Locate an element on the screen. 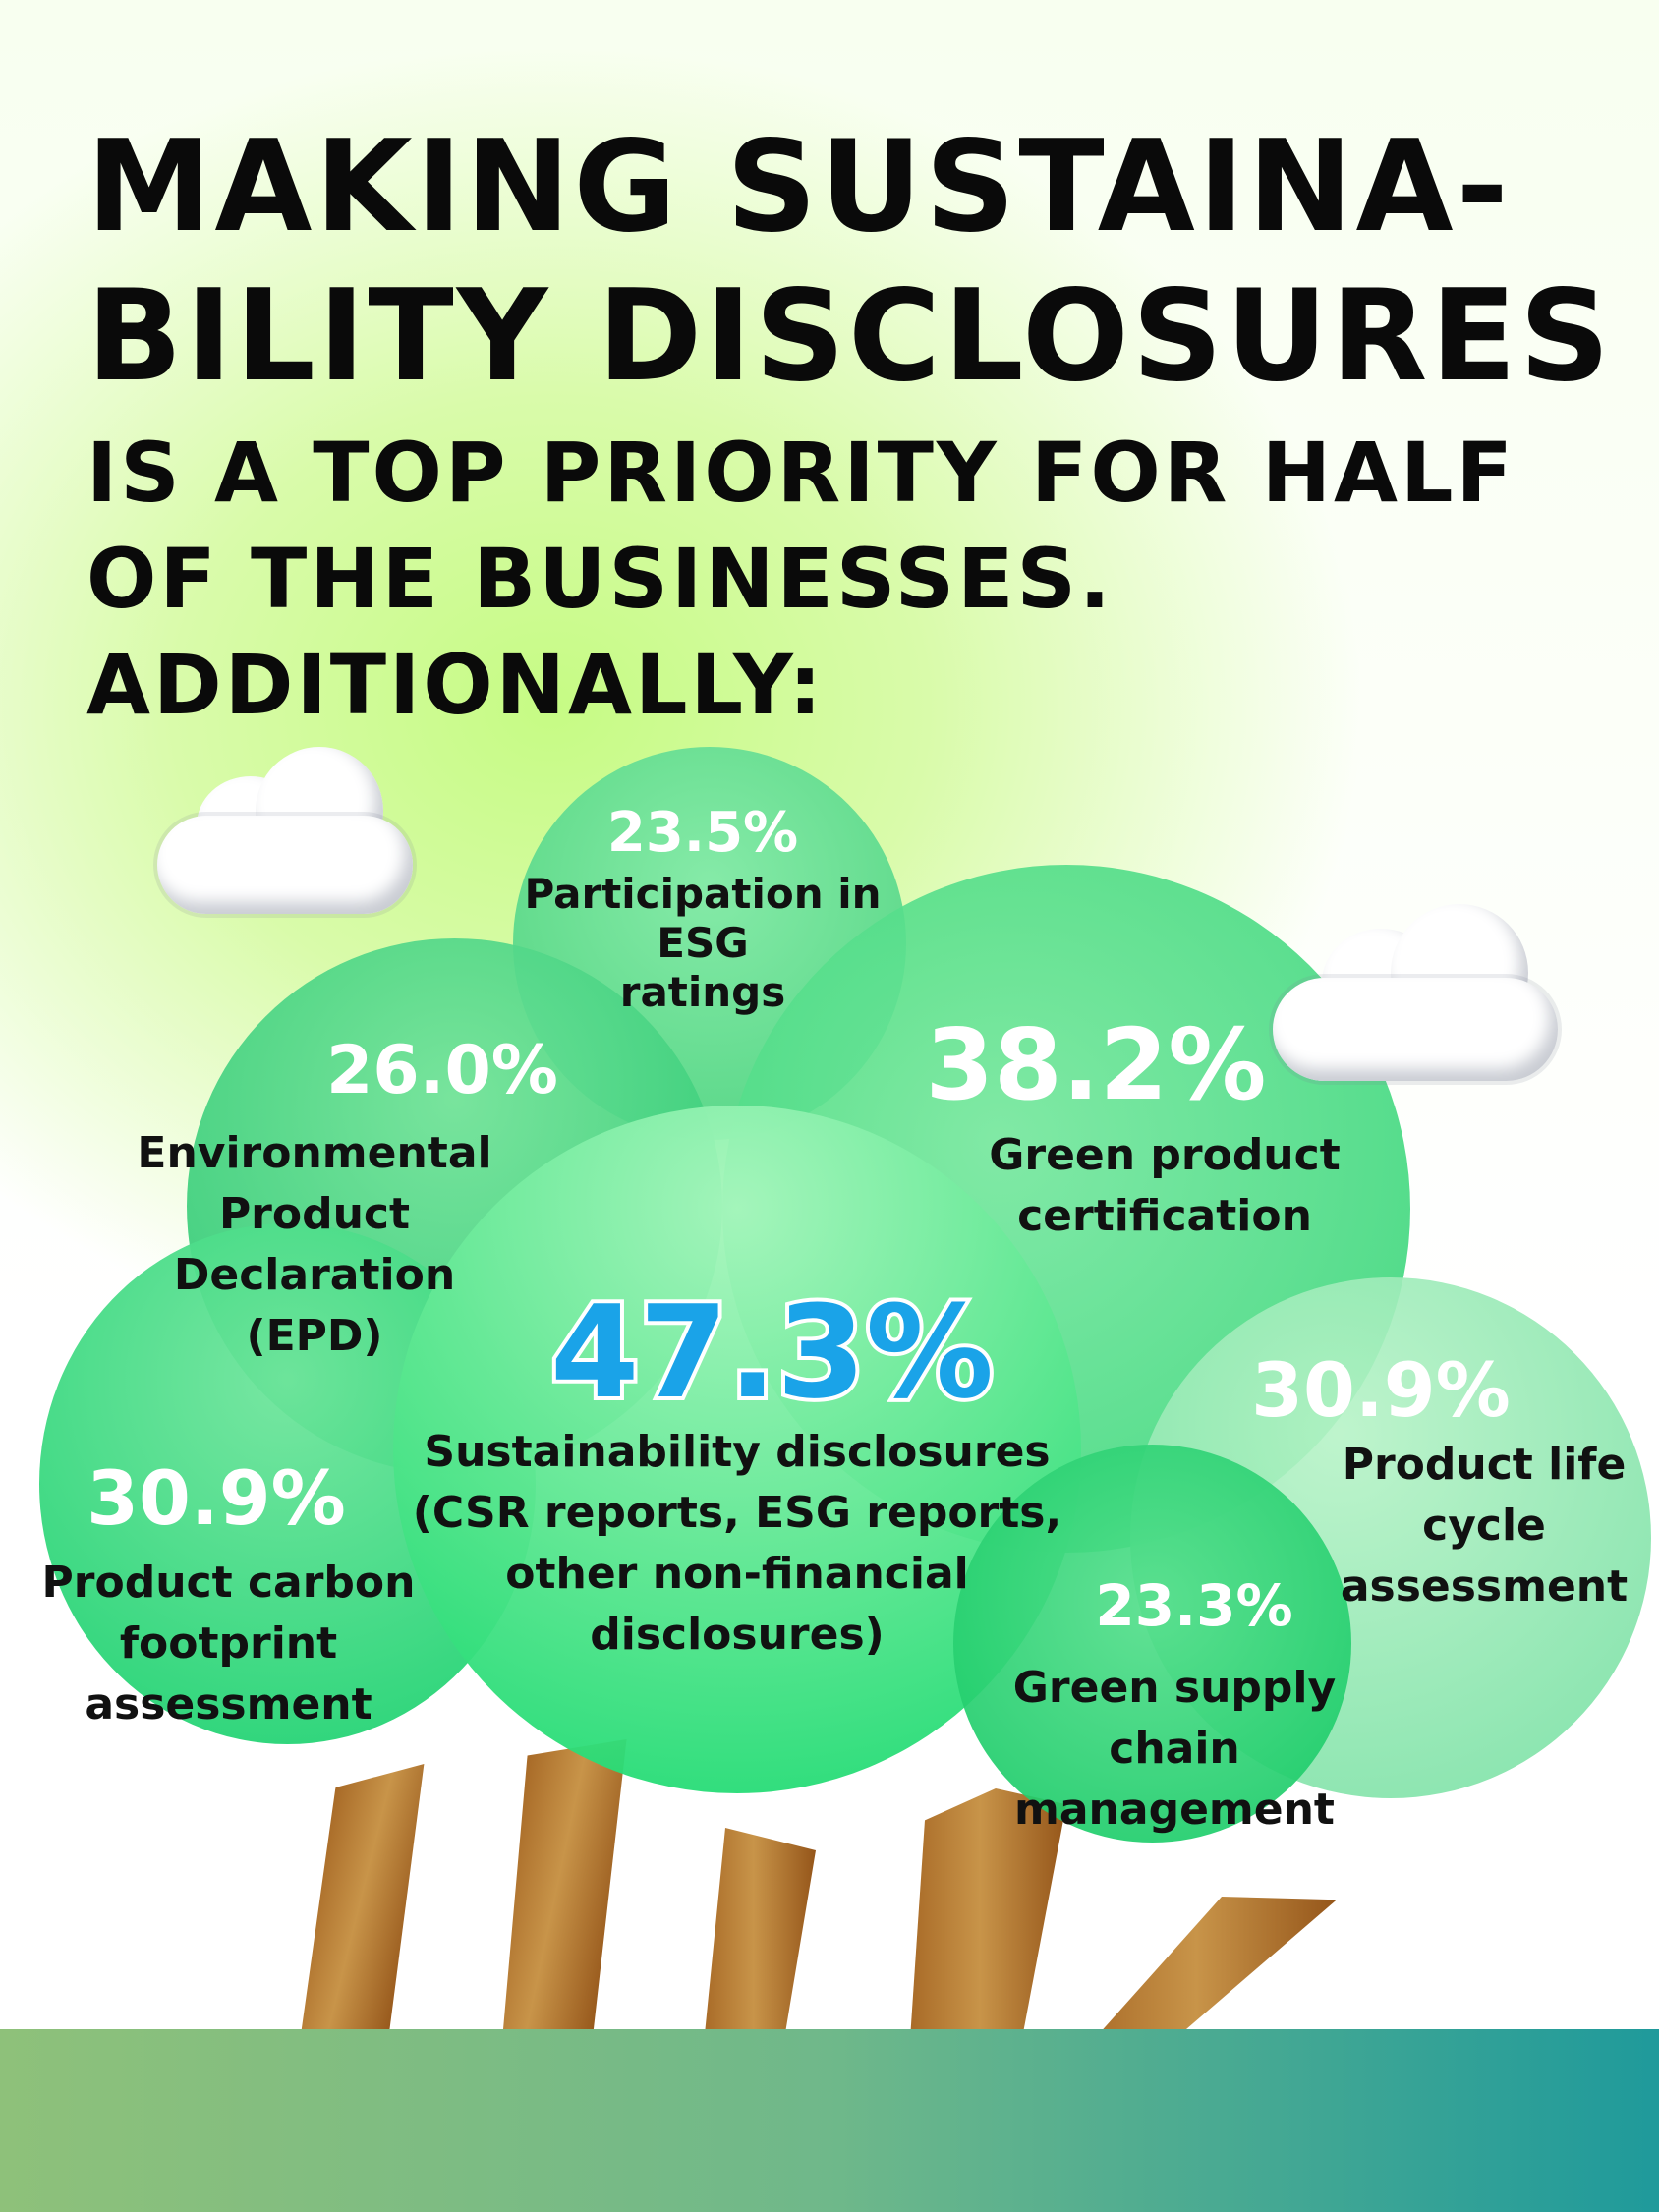  headline-line-3: IS A TOP PRIORITY FOR HALF is located at coordinates (801, 473).